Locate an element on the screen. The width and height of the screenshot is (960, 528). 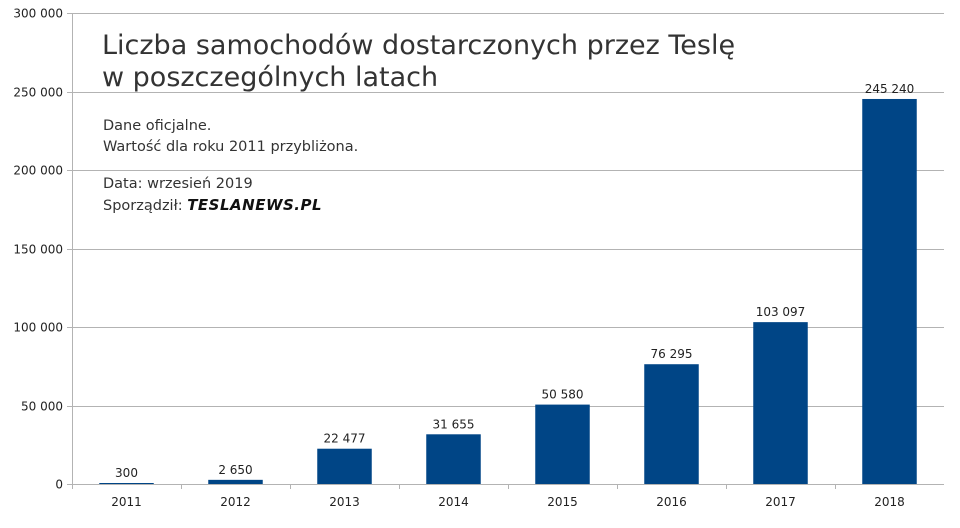
note-date: Data: wrzesień 2019 is located at coordinates (178, 184).